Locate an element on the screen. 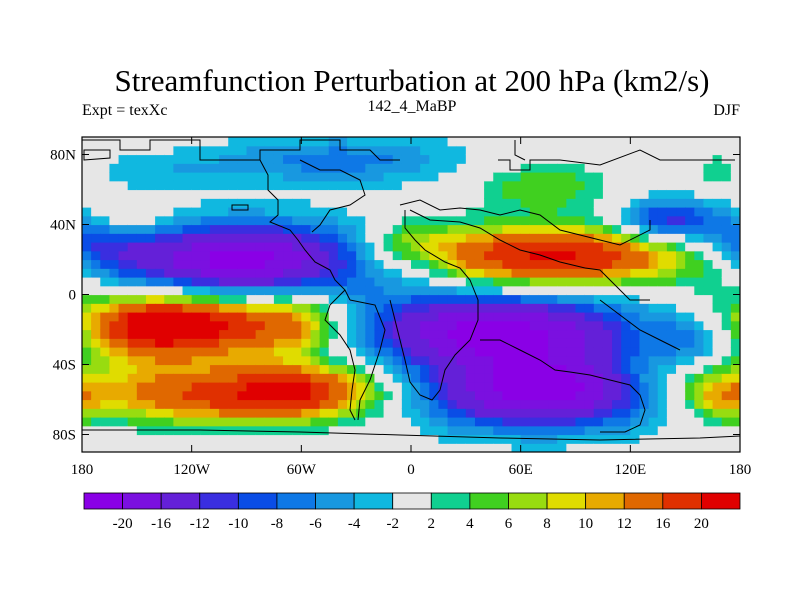 This screenshot has height=600, width=800. colorbar-label: 2 is located at coordinates (432, 524).